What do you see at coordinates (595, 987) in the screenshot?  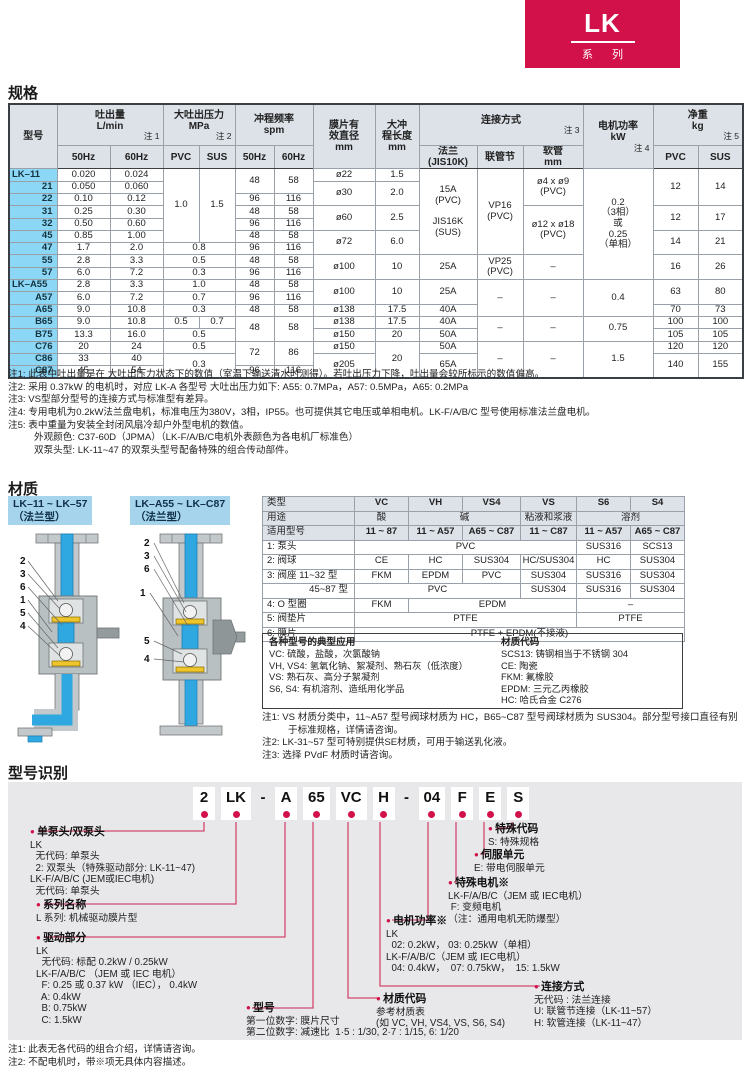 I see `block-title: 连接方式` at bounding box center [595, 987].